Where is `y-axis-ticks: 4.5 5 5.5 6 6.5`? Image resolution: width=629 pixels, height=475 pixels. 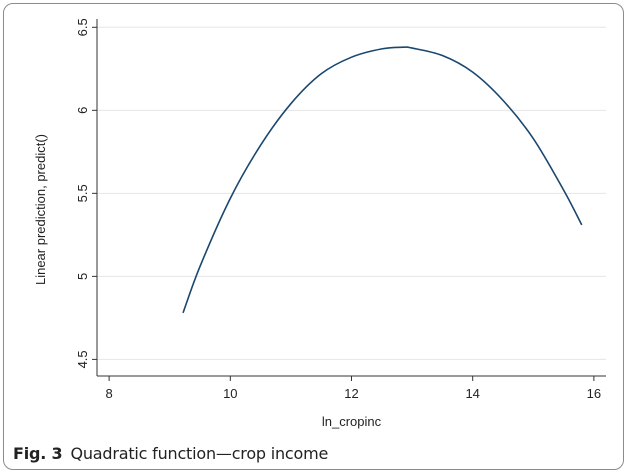 y-axis-ticks: 4.5 5 5.5 6 6.5 is located at coordinates (86, 193).